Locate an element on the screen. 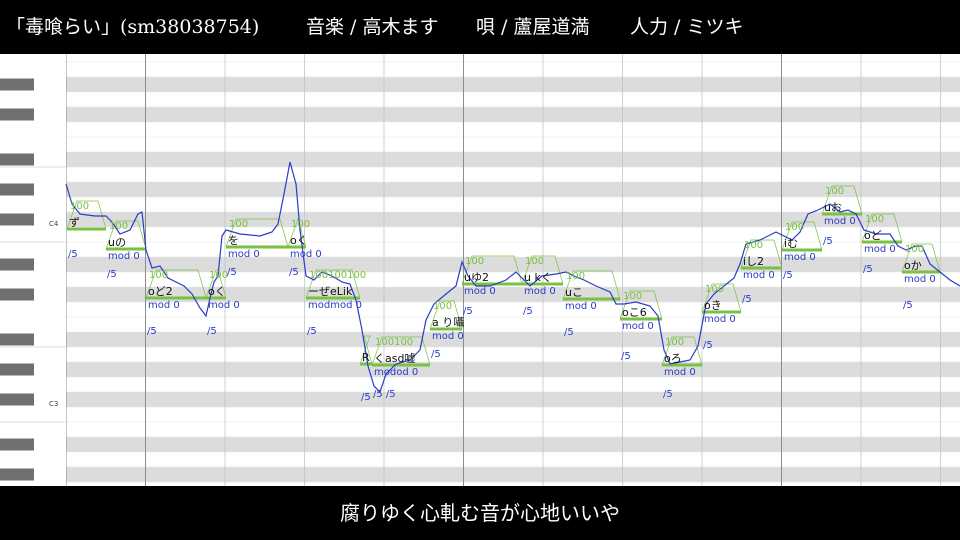 The width and height of the screenshot is (960, 540). note-lyric: R is located at coordinates (366, 357).